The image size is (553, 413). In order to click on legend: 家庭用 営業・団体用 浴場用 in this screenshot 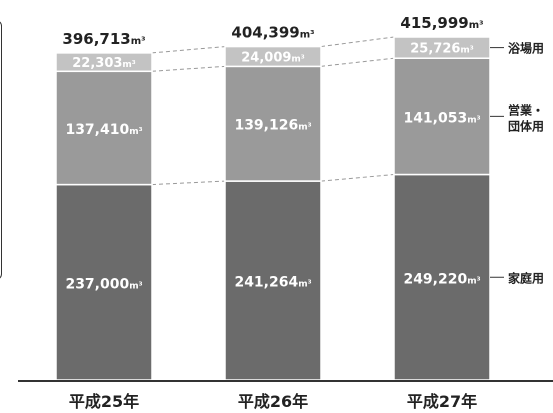, I will do `click(517, 163)`.